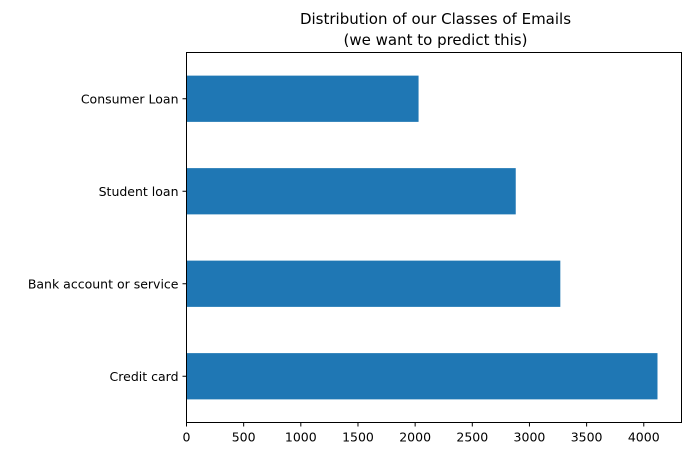 Image resolution: width=693 pixels, height=456 pixels. What do you see at coordinates (302, 98) in the screenshot?
I see `bar-consumer-loan` at bounding box center [302, 98].